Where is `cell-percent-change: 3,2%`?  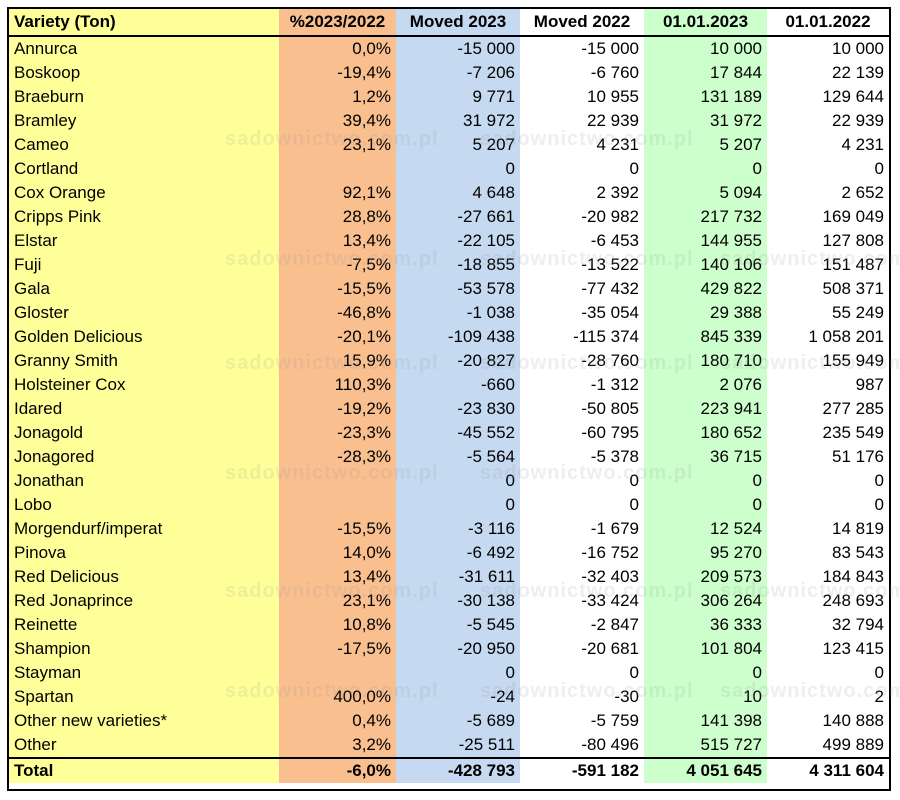
cell-percent-change: 3,2% is located at coordinates (337, 745).